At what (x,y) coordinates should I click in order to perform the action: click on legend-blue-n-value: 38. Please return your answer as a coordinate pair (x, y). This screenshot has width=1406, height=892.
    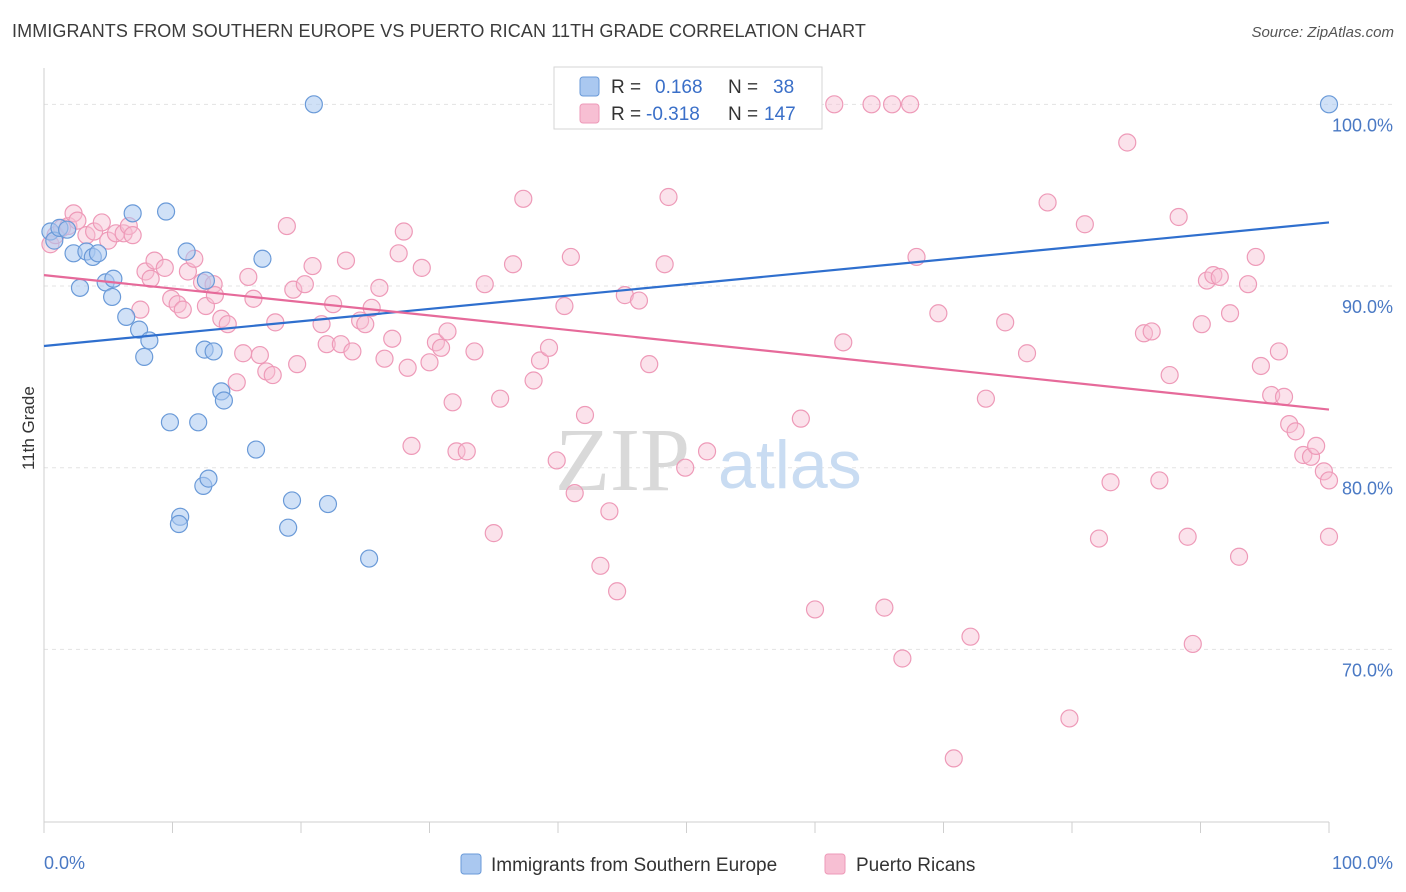
    Looking at the image, I should click on (783, 87).